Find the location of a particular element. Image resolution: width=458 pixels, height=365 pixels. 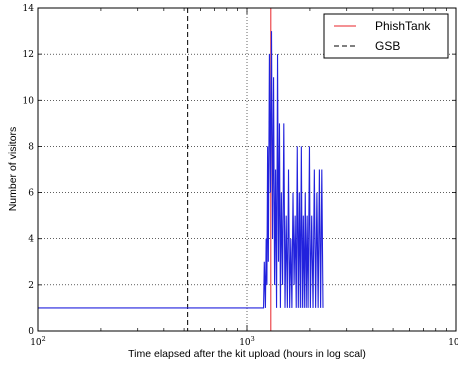

y-axis-title: Number of visitors is located at coordinates (13, 169).